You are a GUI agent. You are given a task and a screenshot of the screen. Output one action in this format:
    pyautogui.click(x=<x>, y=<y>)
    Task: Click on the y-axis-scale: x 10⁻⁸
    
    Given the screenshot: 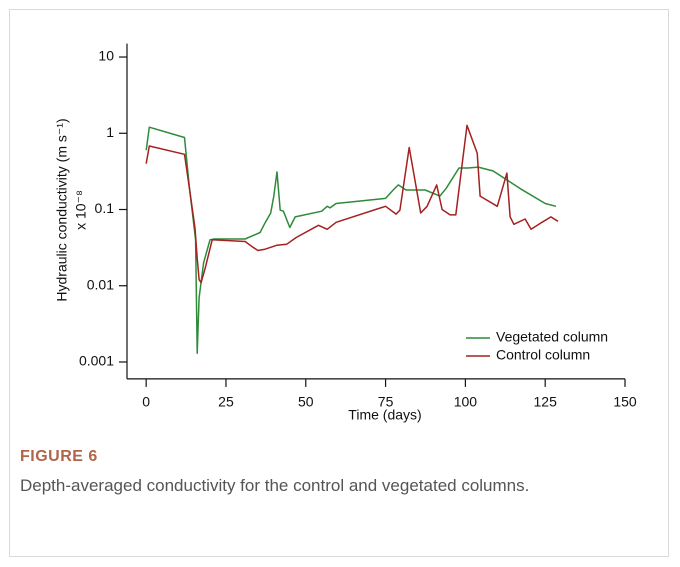 What is the action you would take?
    pyautogui.click(x=81, y=210)
    